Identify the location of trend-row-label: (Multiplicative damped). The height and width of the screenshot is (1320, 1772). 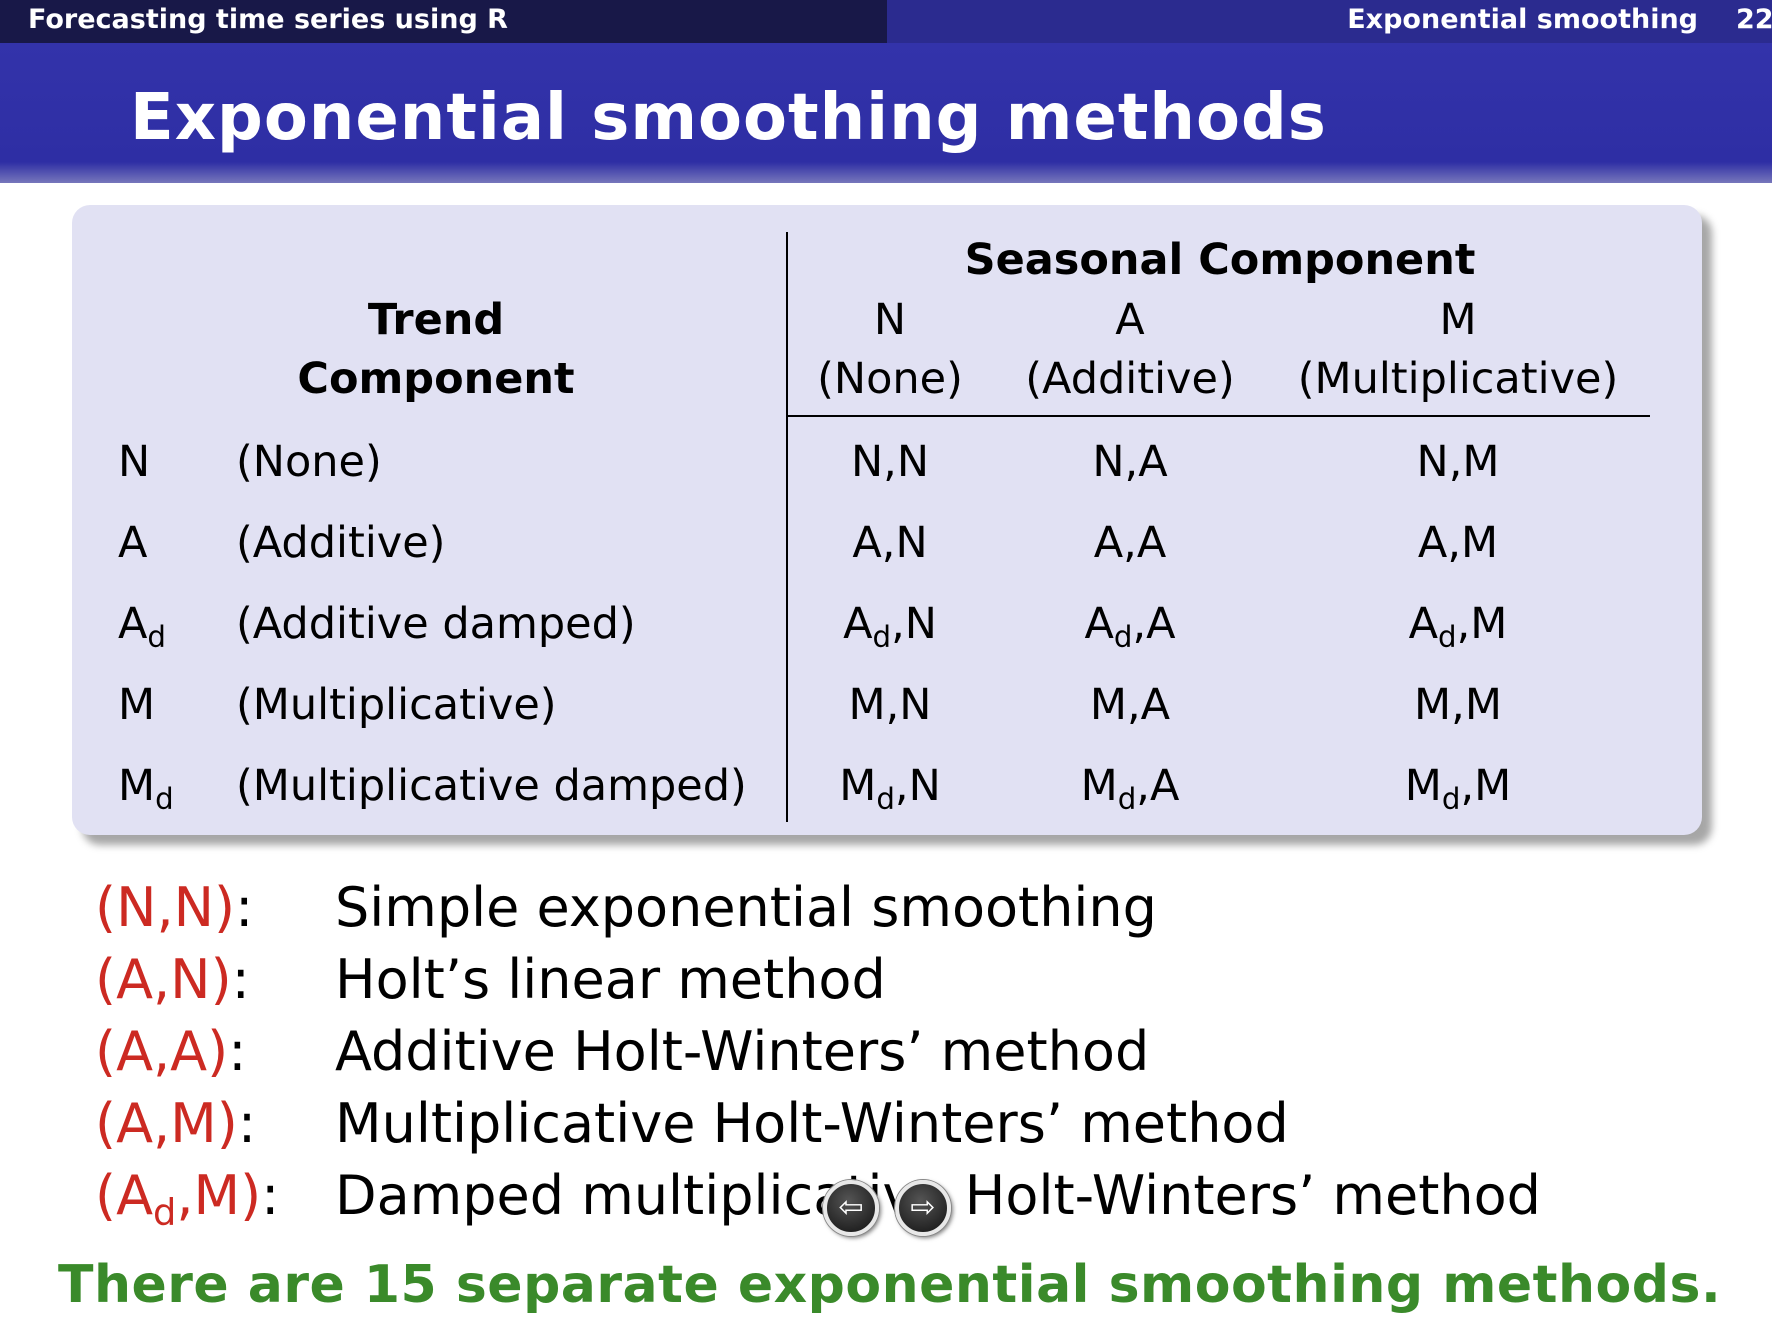
(491, 786).